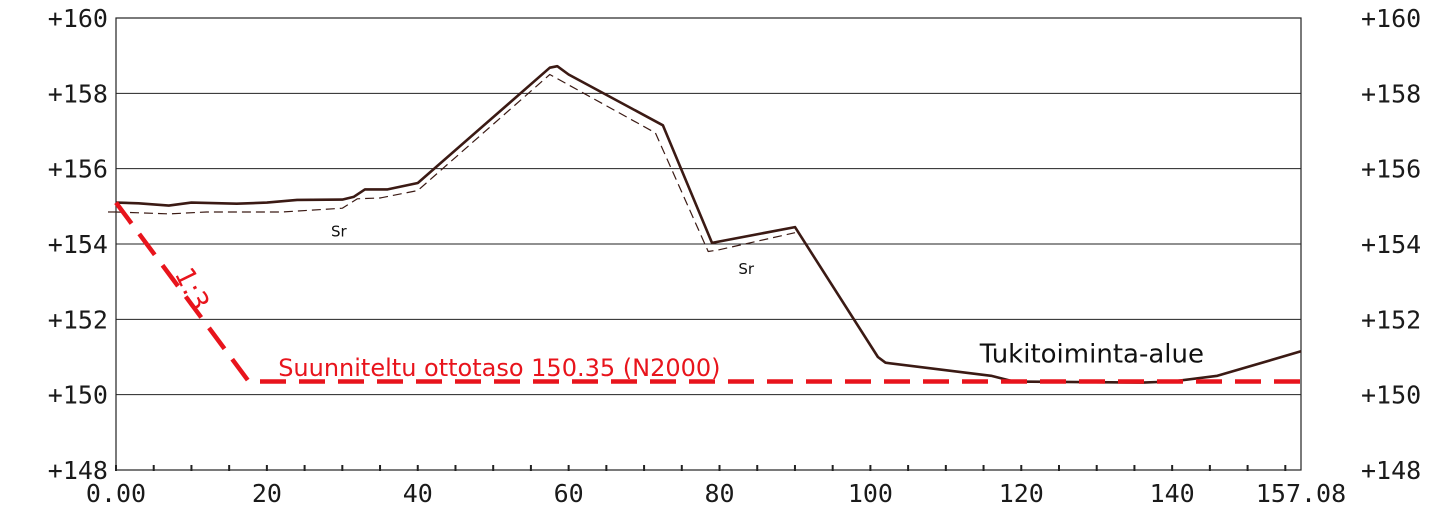 This screenshot has height=506, width=1449. What do you see at coordinates (418, 492) in the screenshot?
I see `x-tick-label: 40` at bounding box center [418, 492].